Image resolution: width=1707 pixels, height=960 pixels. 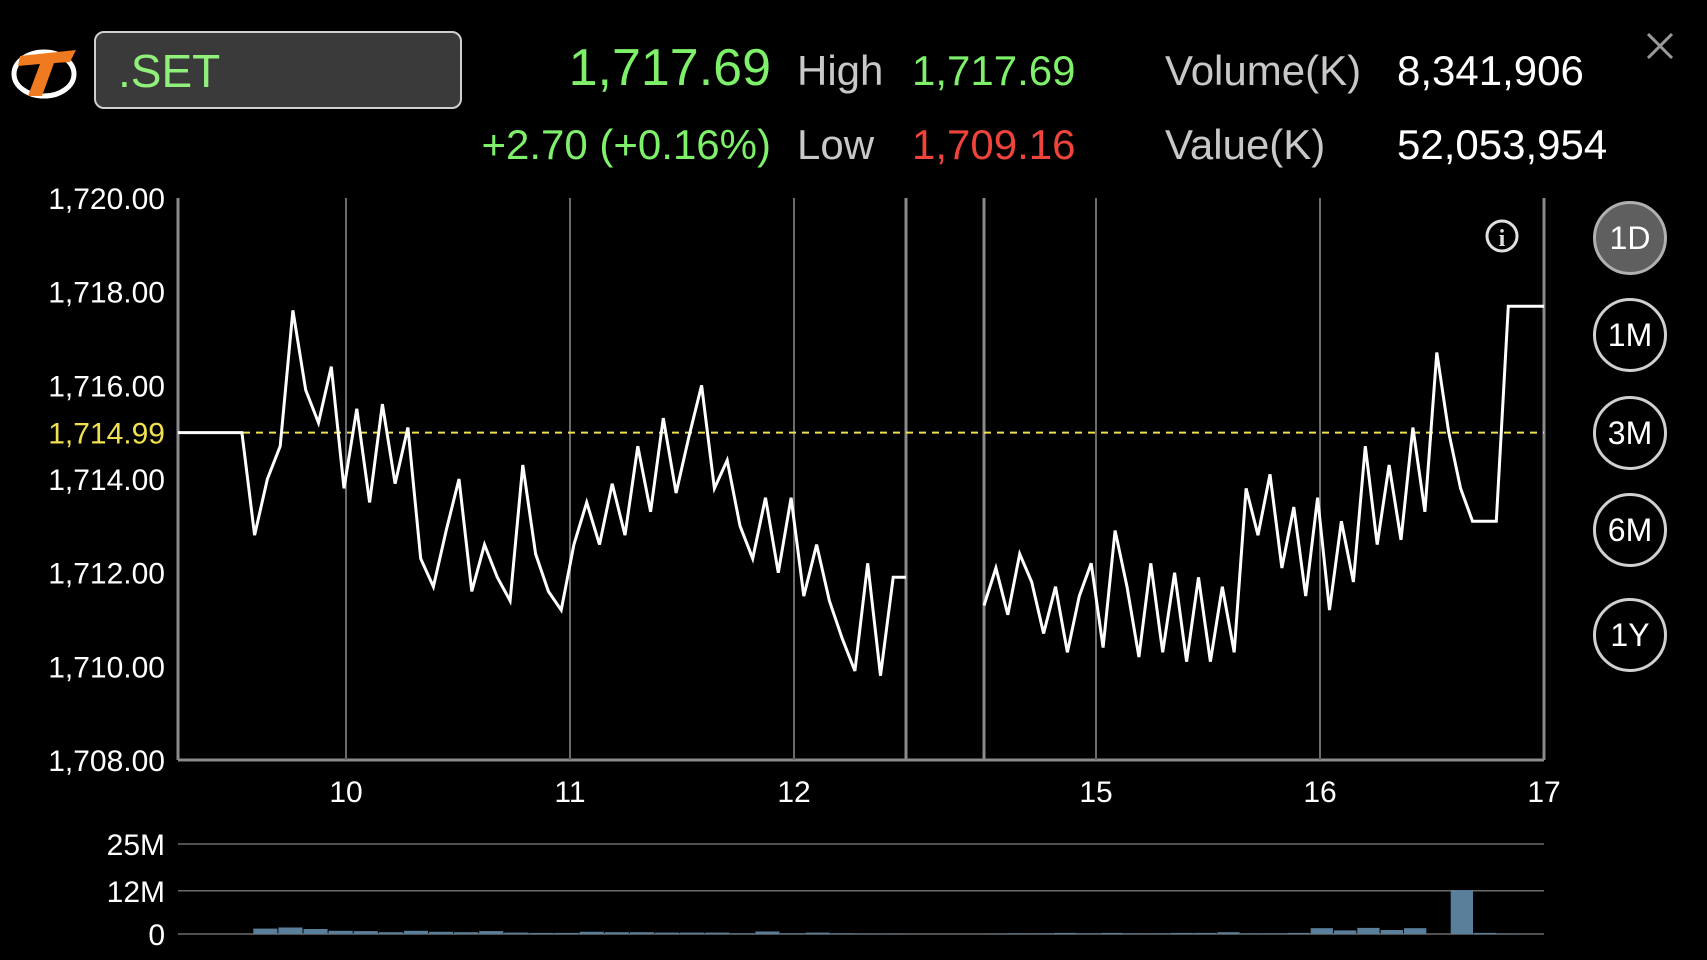 I want to click on high-label: High, so click(x=840, y=70).